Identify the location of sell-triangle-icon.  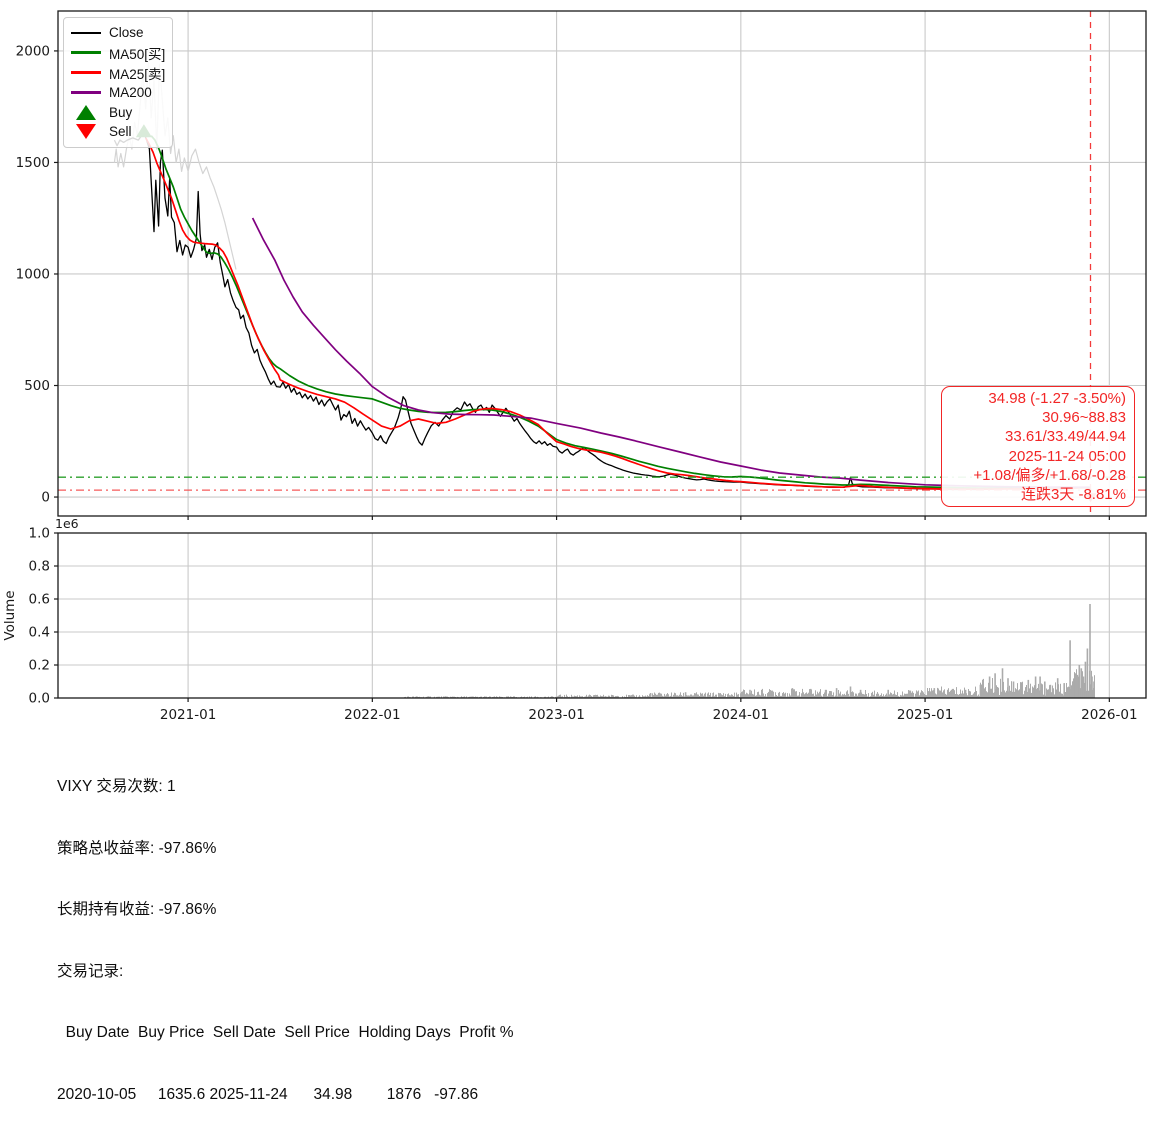
(86, 131).